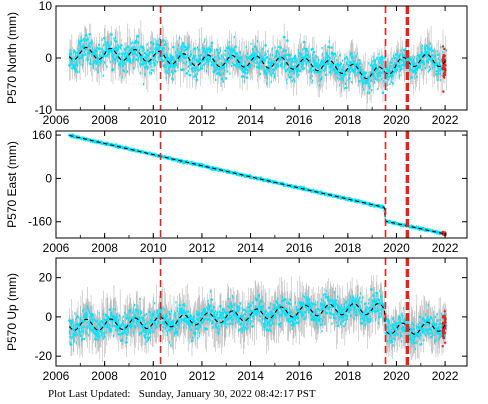  I want to click on y-axis-label-north: P570 North (mm), so click(12, 58).